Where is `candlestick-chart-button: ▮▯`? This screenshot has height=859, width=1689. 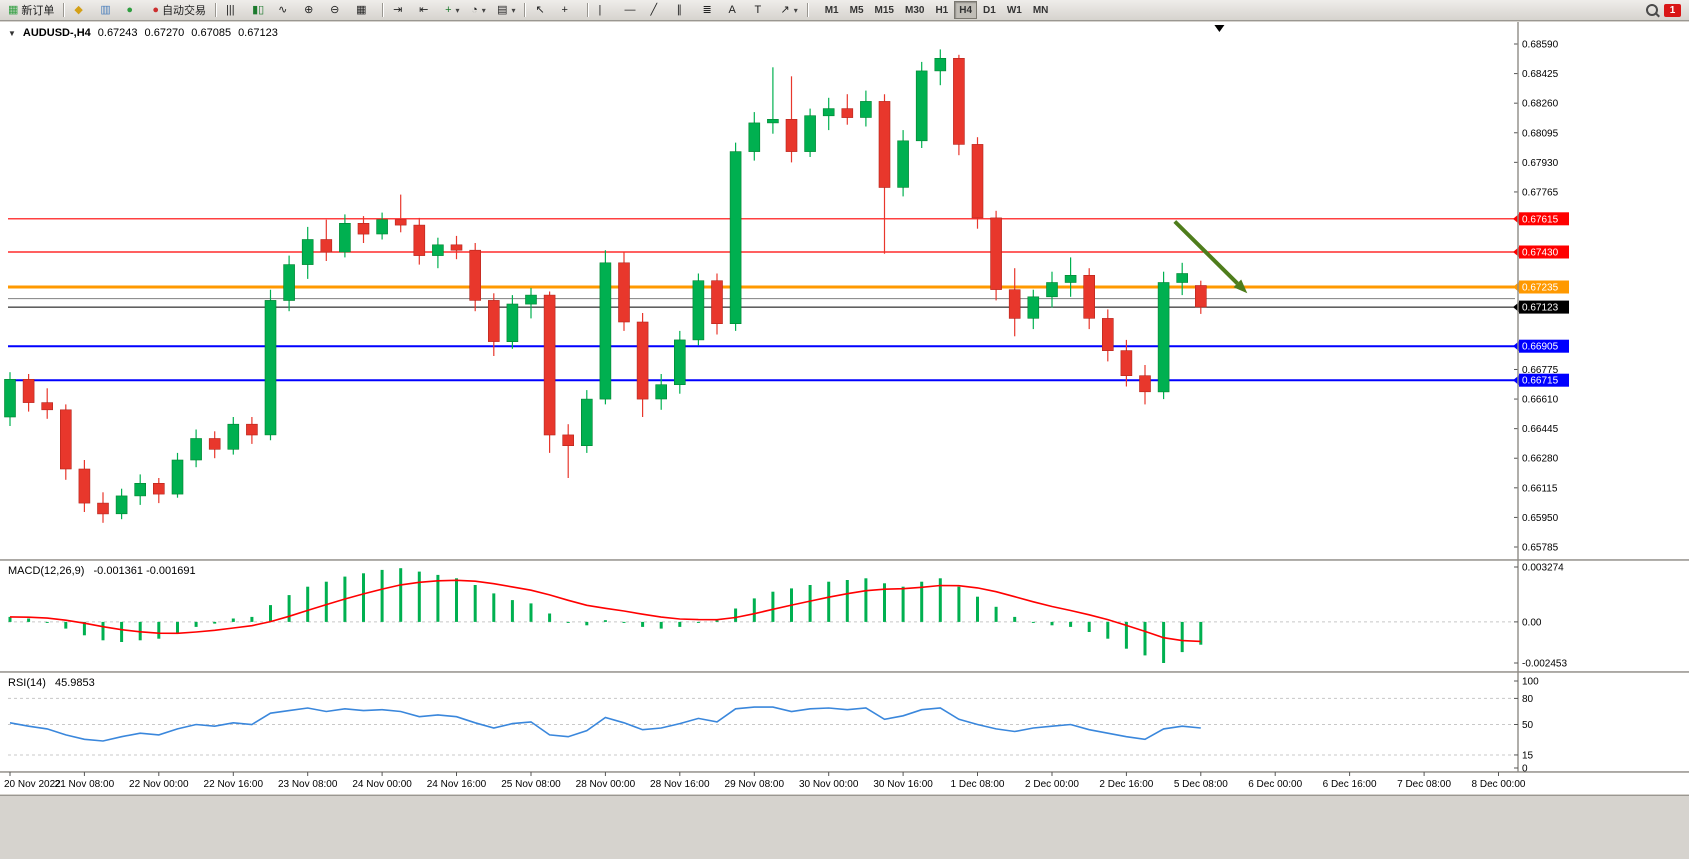 candlestick-chart-button: ▮▯ is located at coordinates (260, 10).